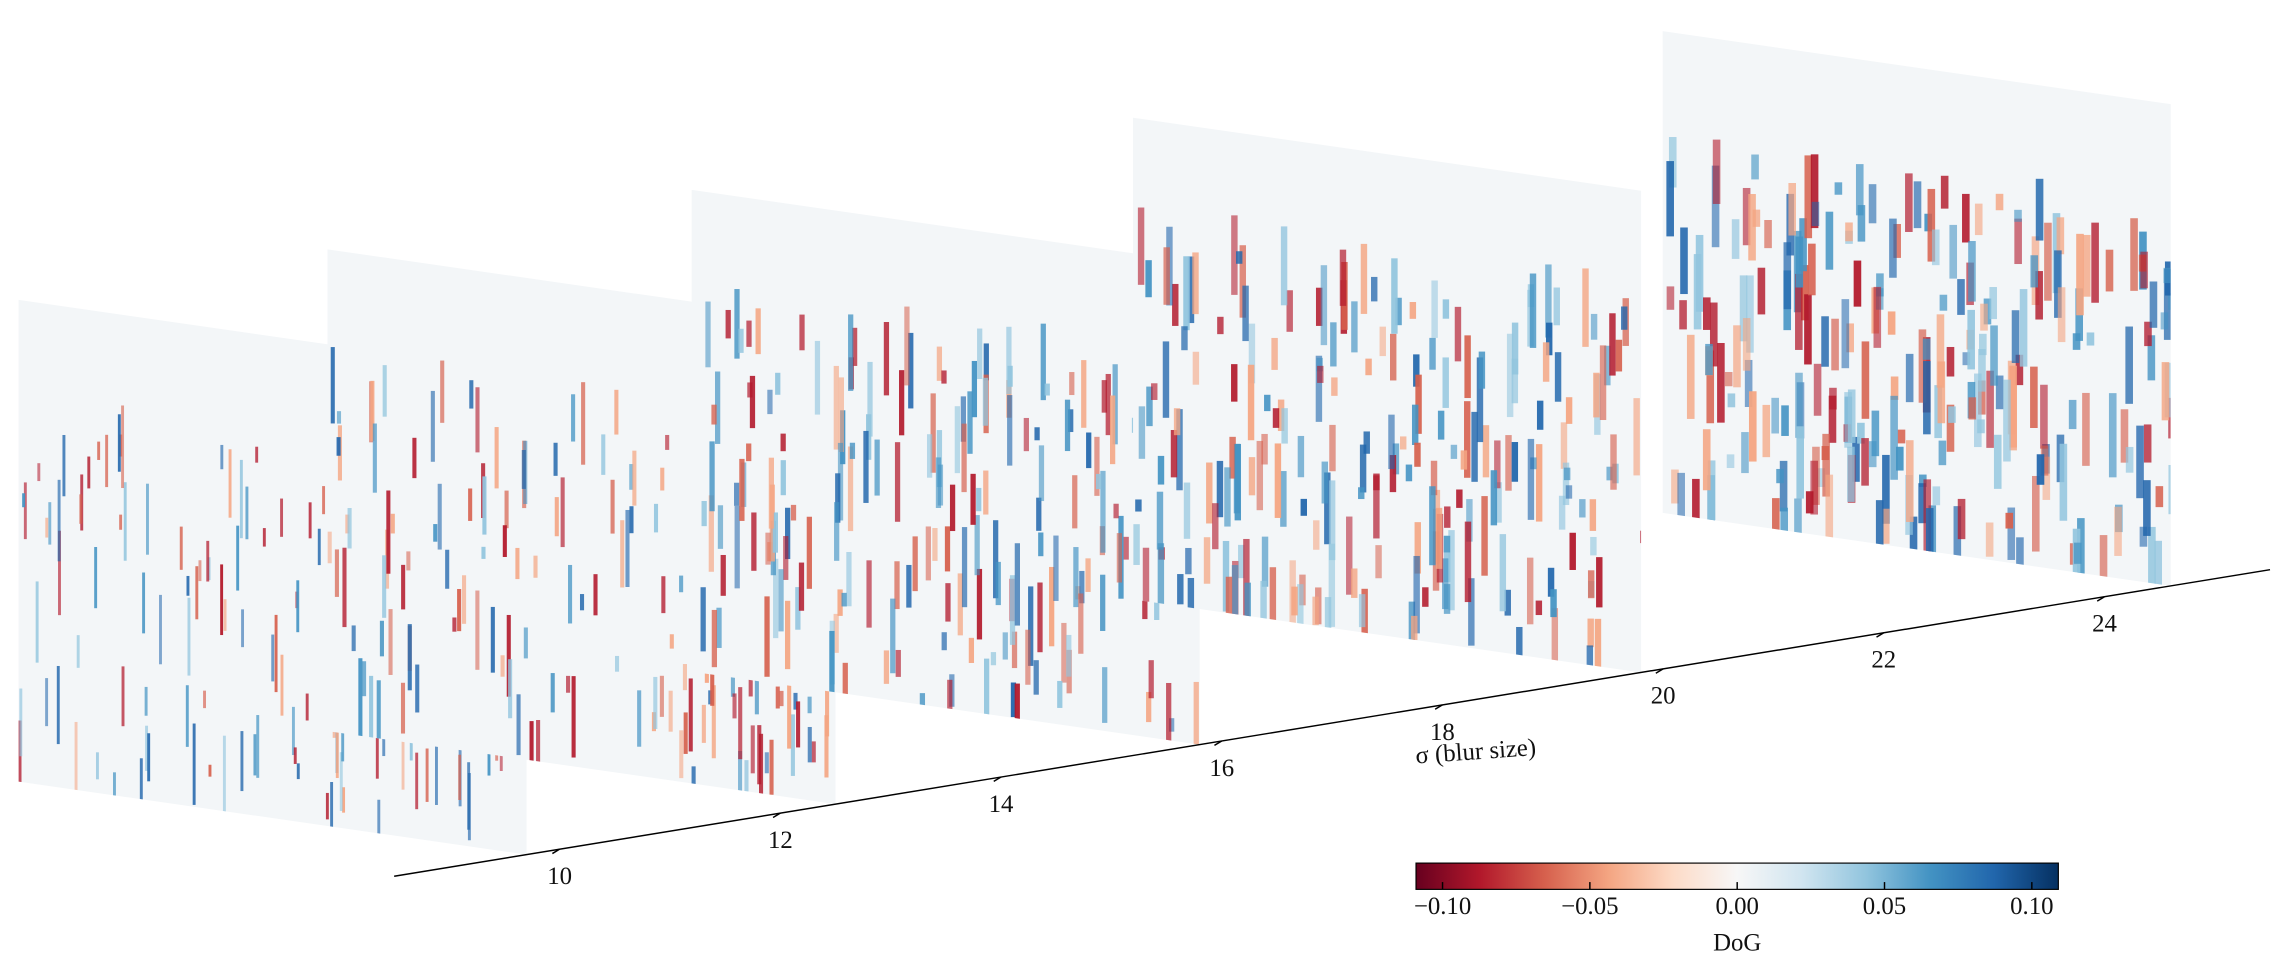  Describe the element at coordinates (2104, 624) in the screenshot. I see `x-tick-label: 24` at that location.